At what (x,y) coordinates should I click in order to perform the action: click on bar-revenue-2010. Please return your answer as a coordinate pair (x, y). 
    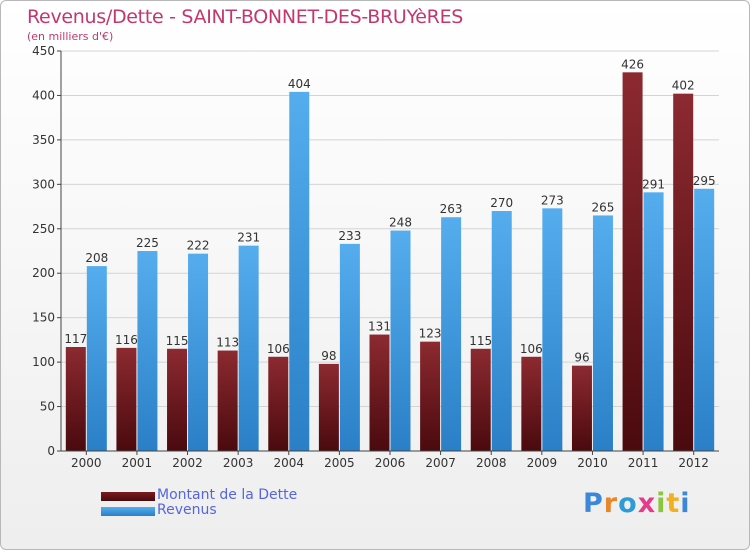
    Looking at the image, I should click on (602, 333).